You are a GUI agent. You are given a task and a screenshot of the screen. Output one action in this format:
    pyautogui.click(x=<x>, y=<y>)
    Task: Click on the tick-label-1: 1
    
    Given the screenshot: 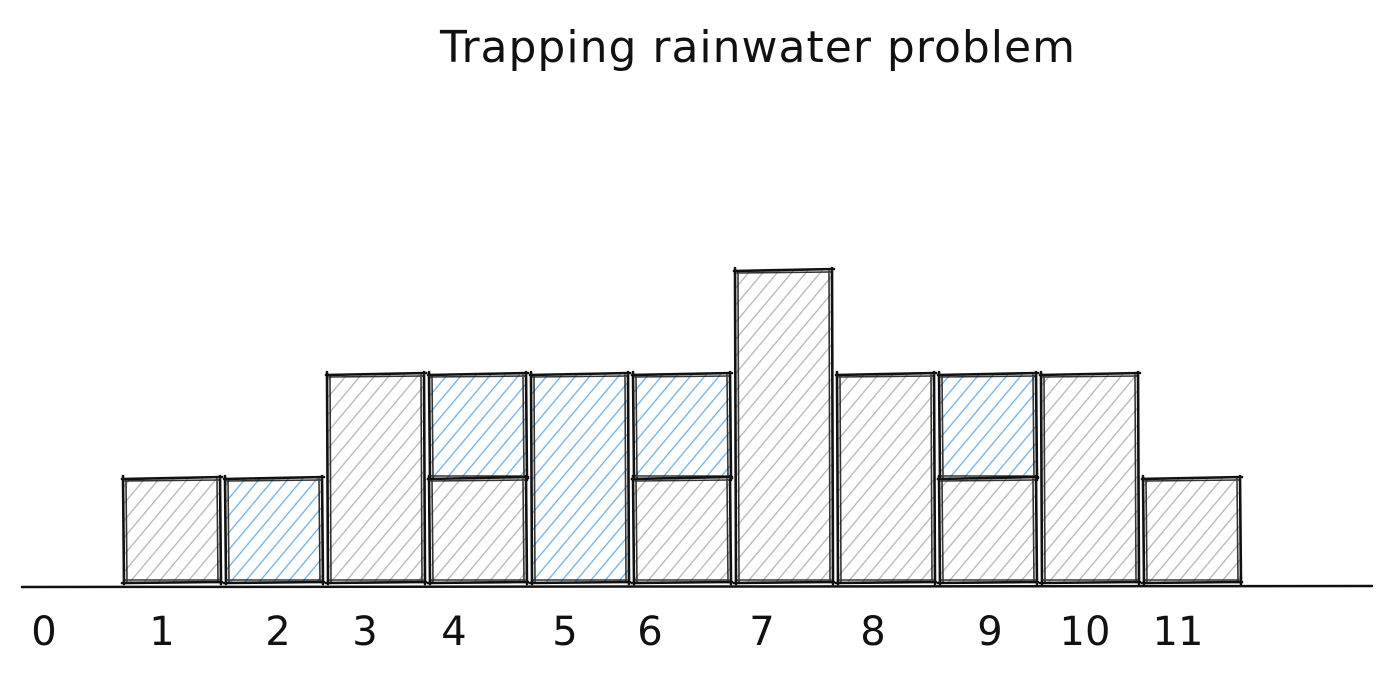 What is the action you would take?
    pyautogui.click(x=161, y=632)
    